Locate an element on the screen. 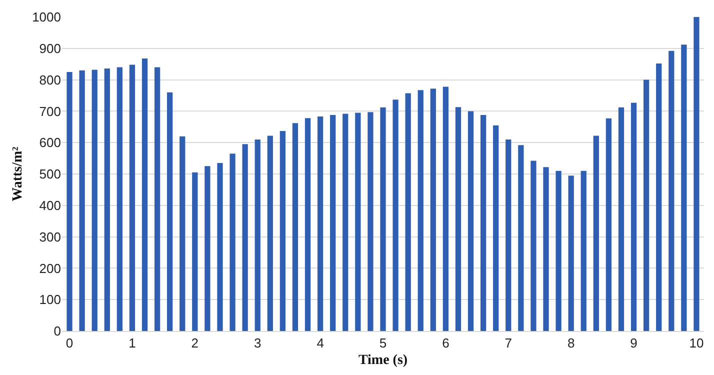 The width and height of the screenshot is (714, 375). x-tick-label: 10 is located at coordinates (696, 343).